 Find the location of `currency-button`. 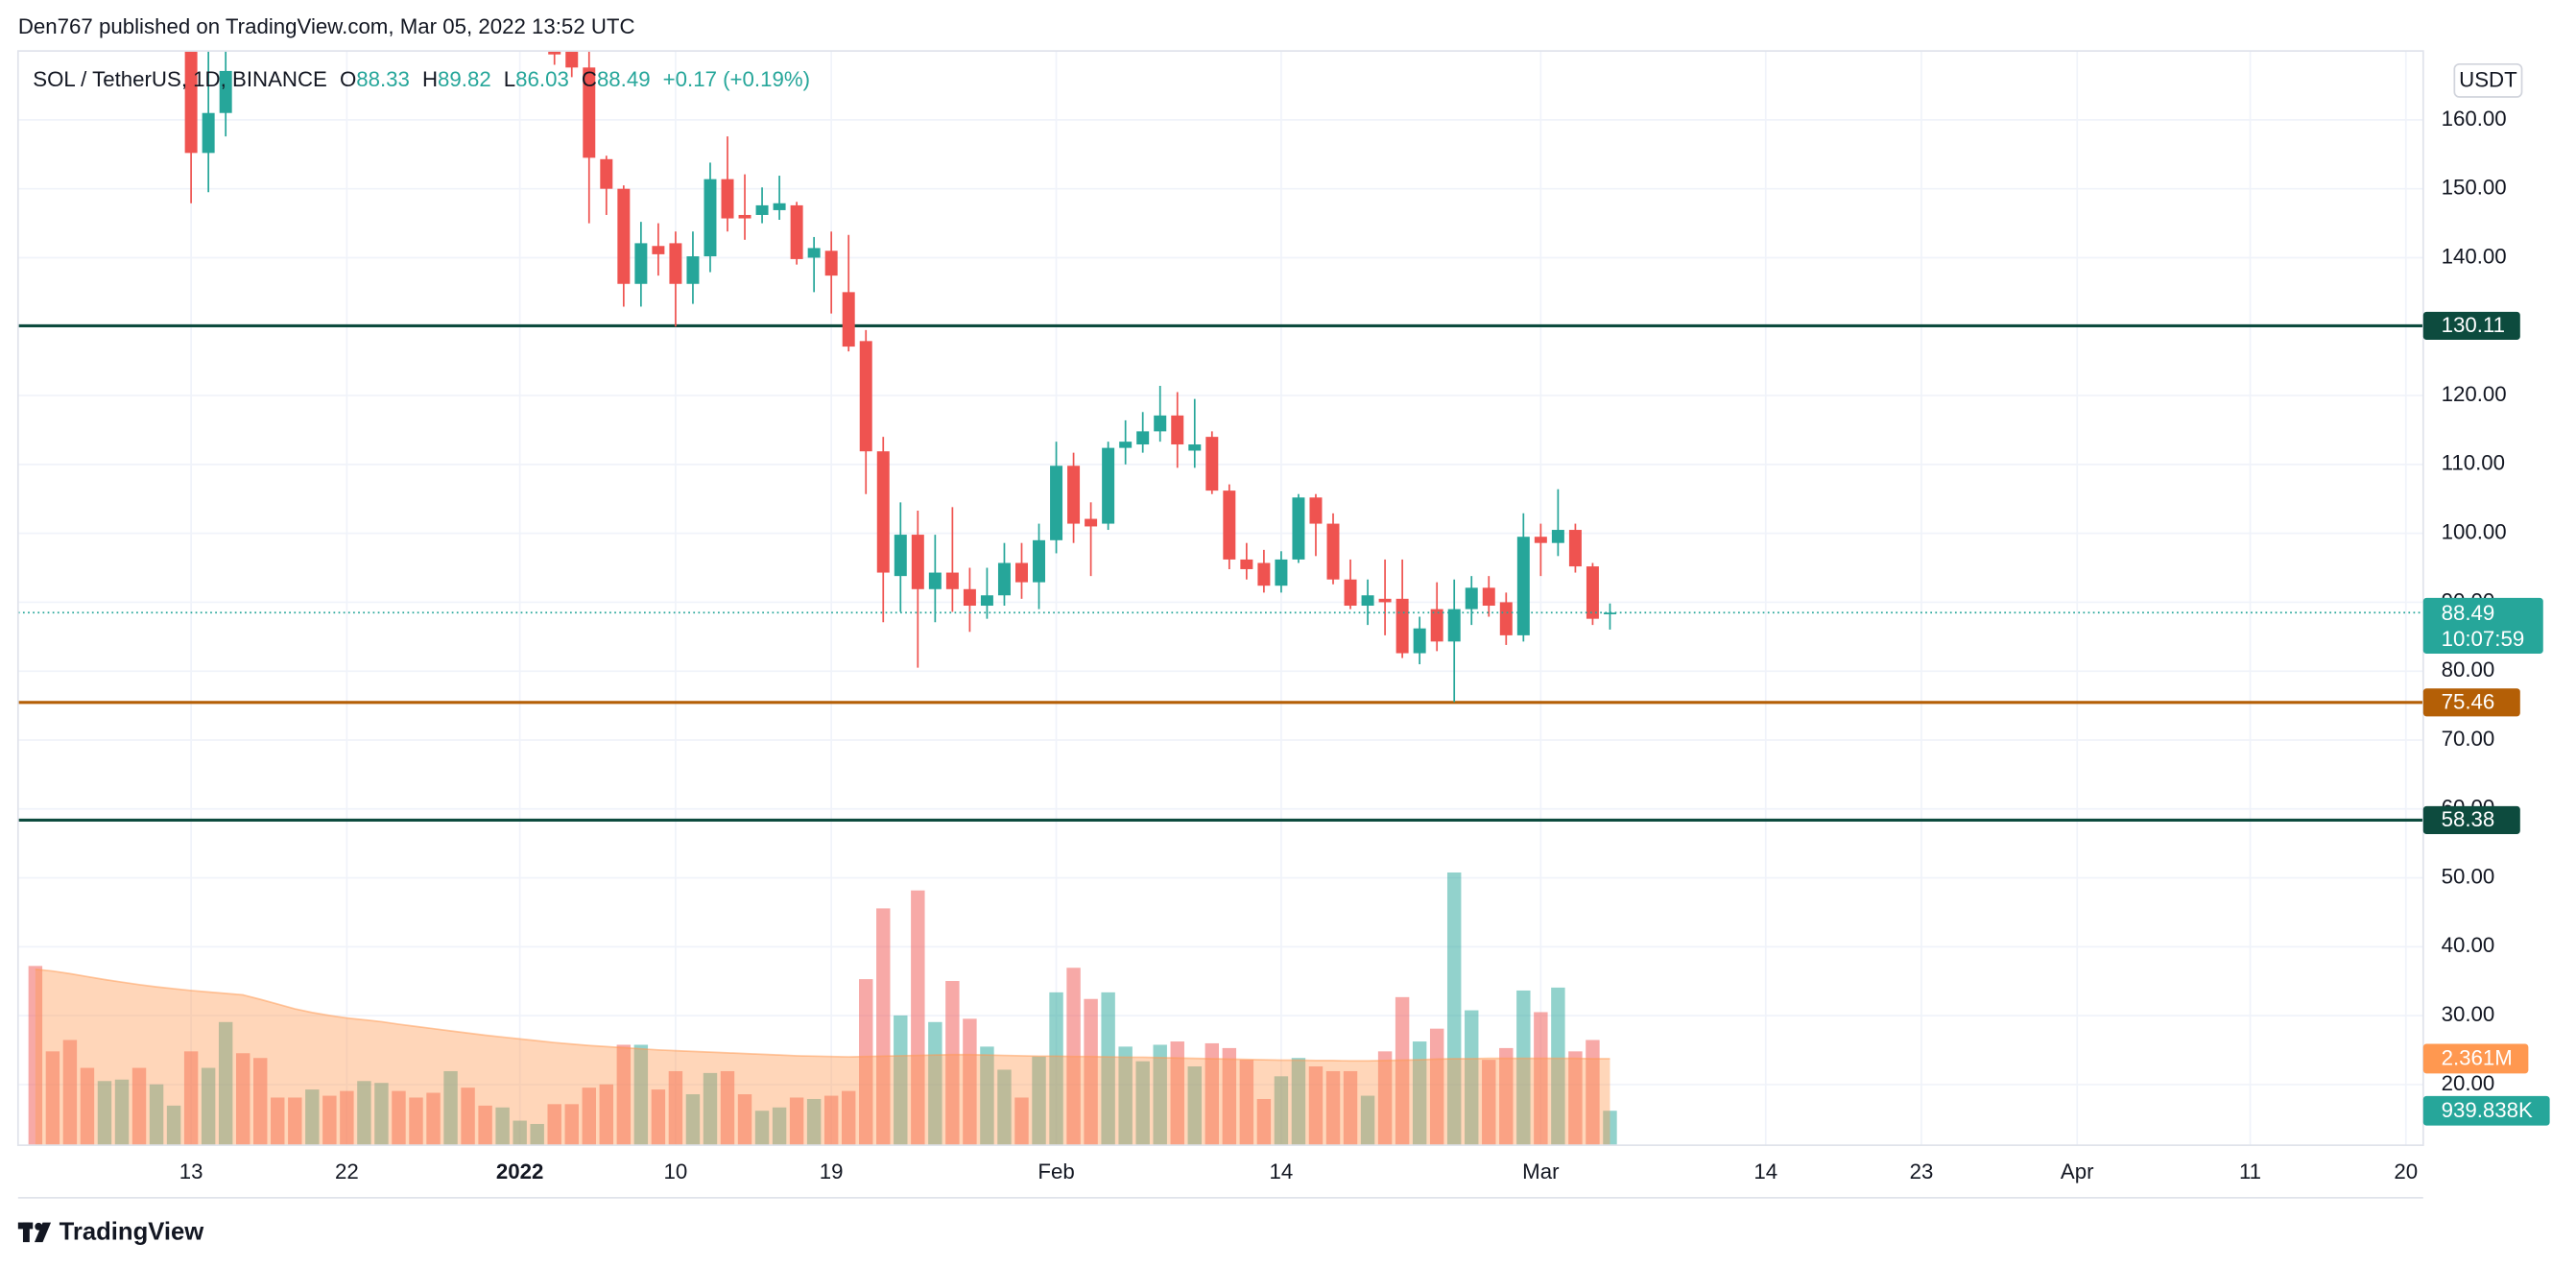

currency-button is located at coordinates (2488, 80).